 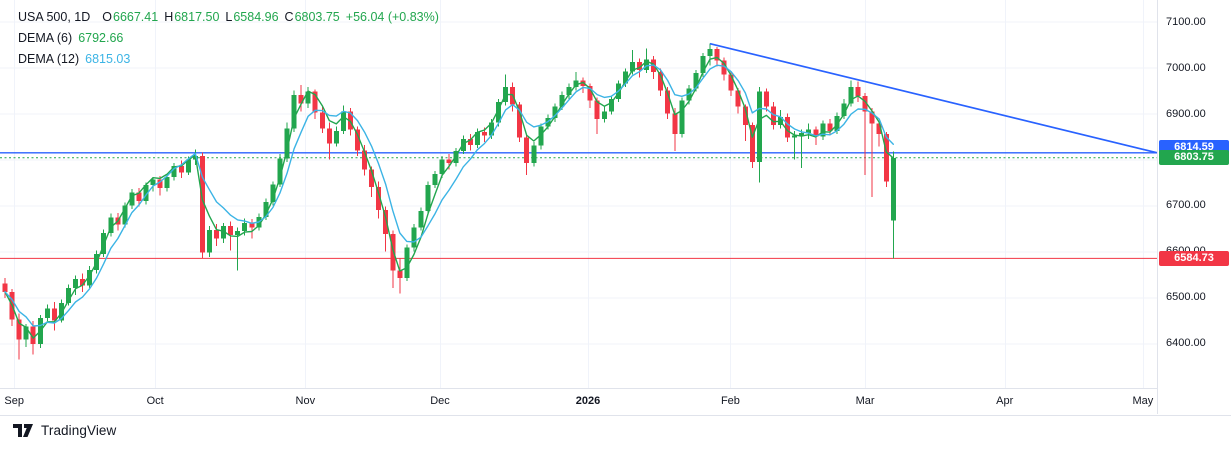 What do you see at coordinates (1194, 258) in the screenshot?
I see `support-line-price-badge: 6584.73` at bounding box center [1194, 258].